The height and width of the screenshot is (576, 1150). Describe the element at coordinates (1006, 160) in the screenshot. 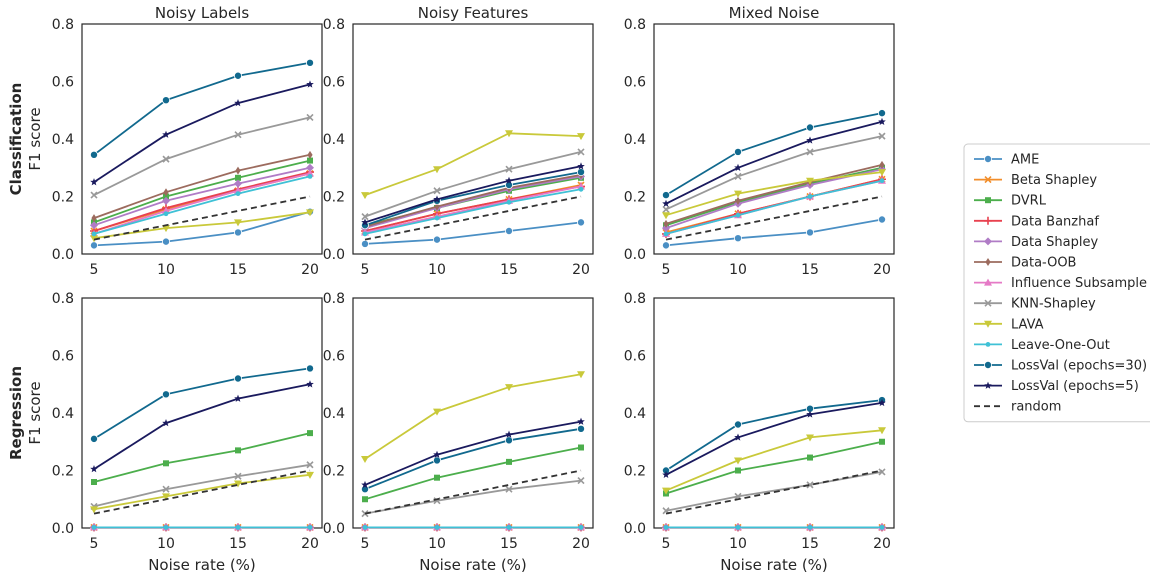

I see `legend-item-ame: AME` at that location.